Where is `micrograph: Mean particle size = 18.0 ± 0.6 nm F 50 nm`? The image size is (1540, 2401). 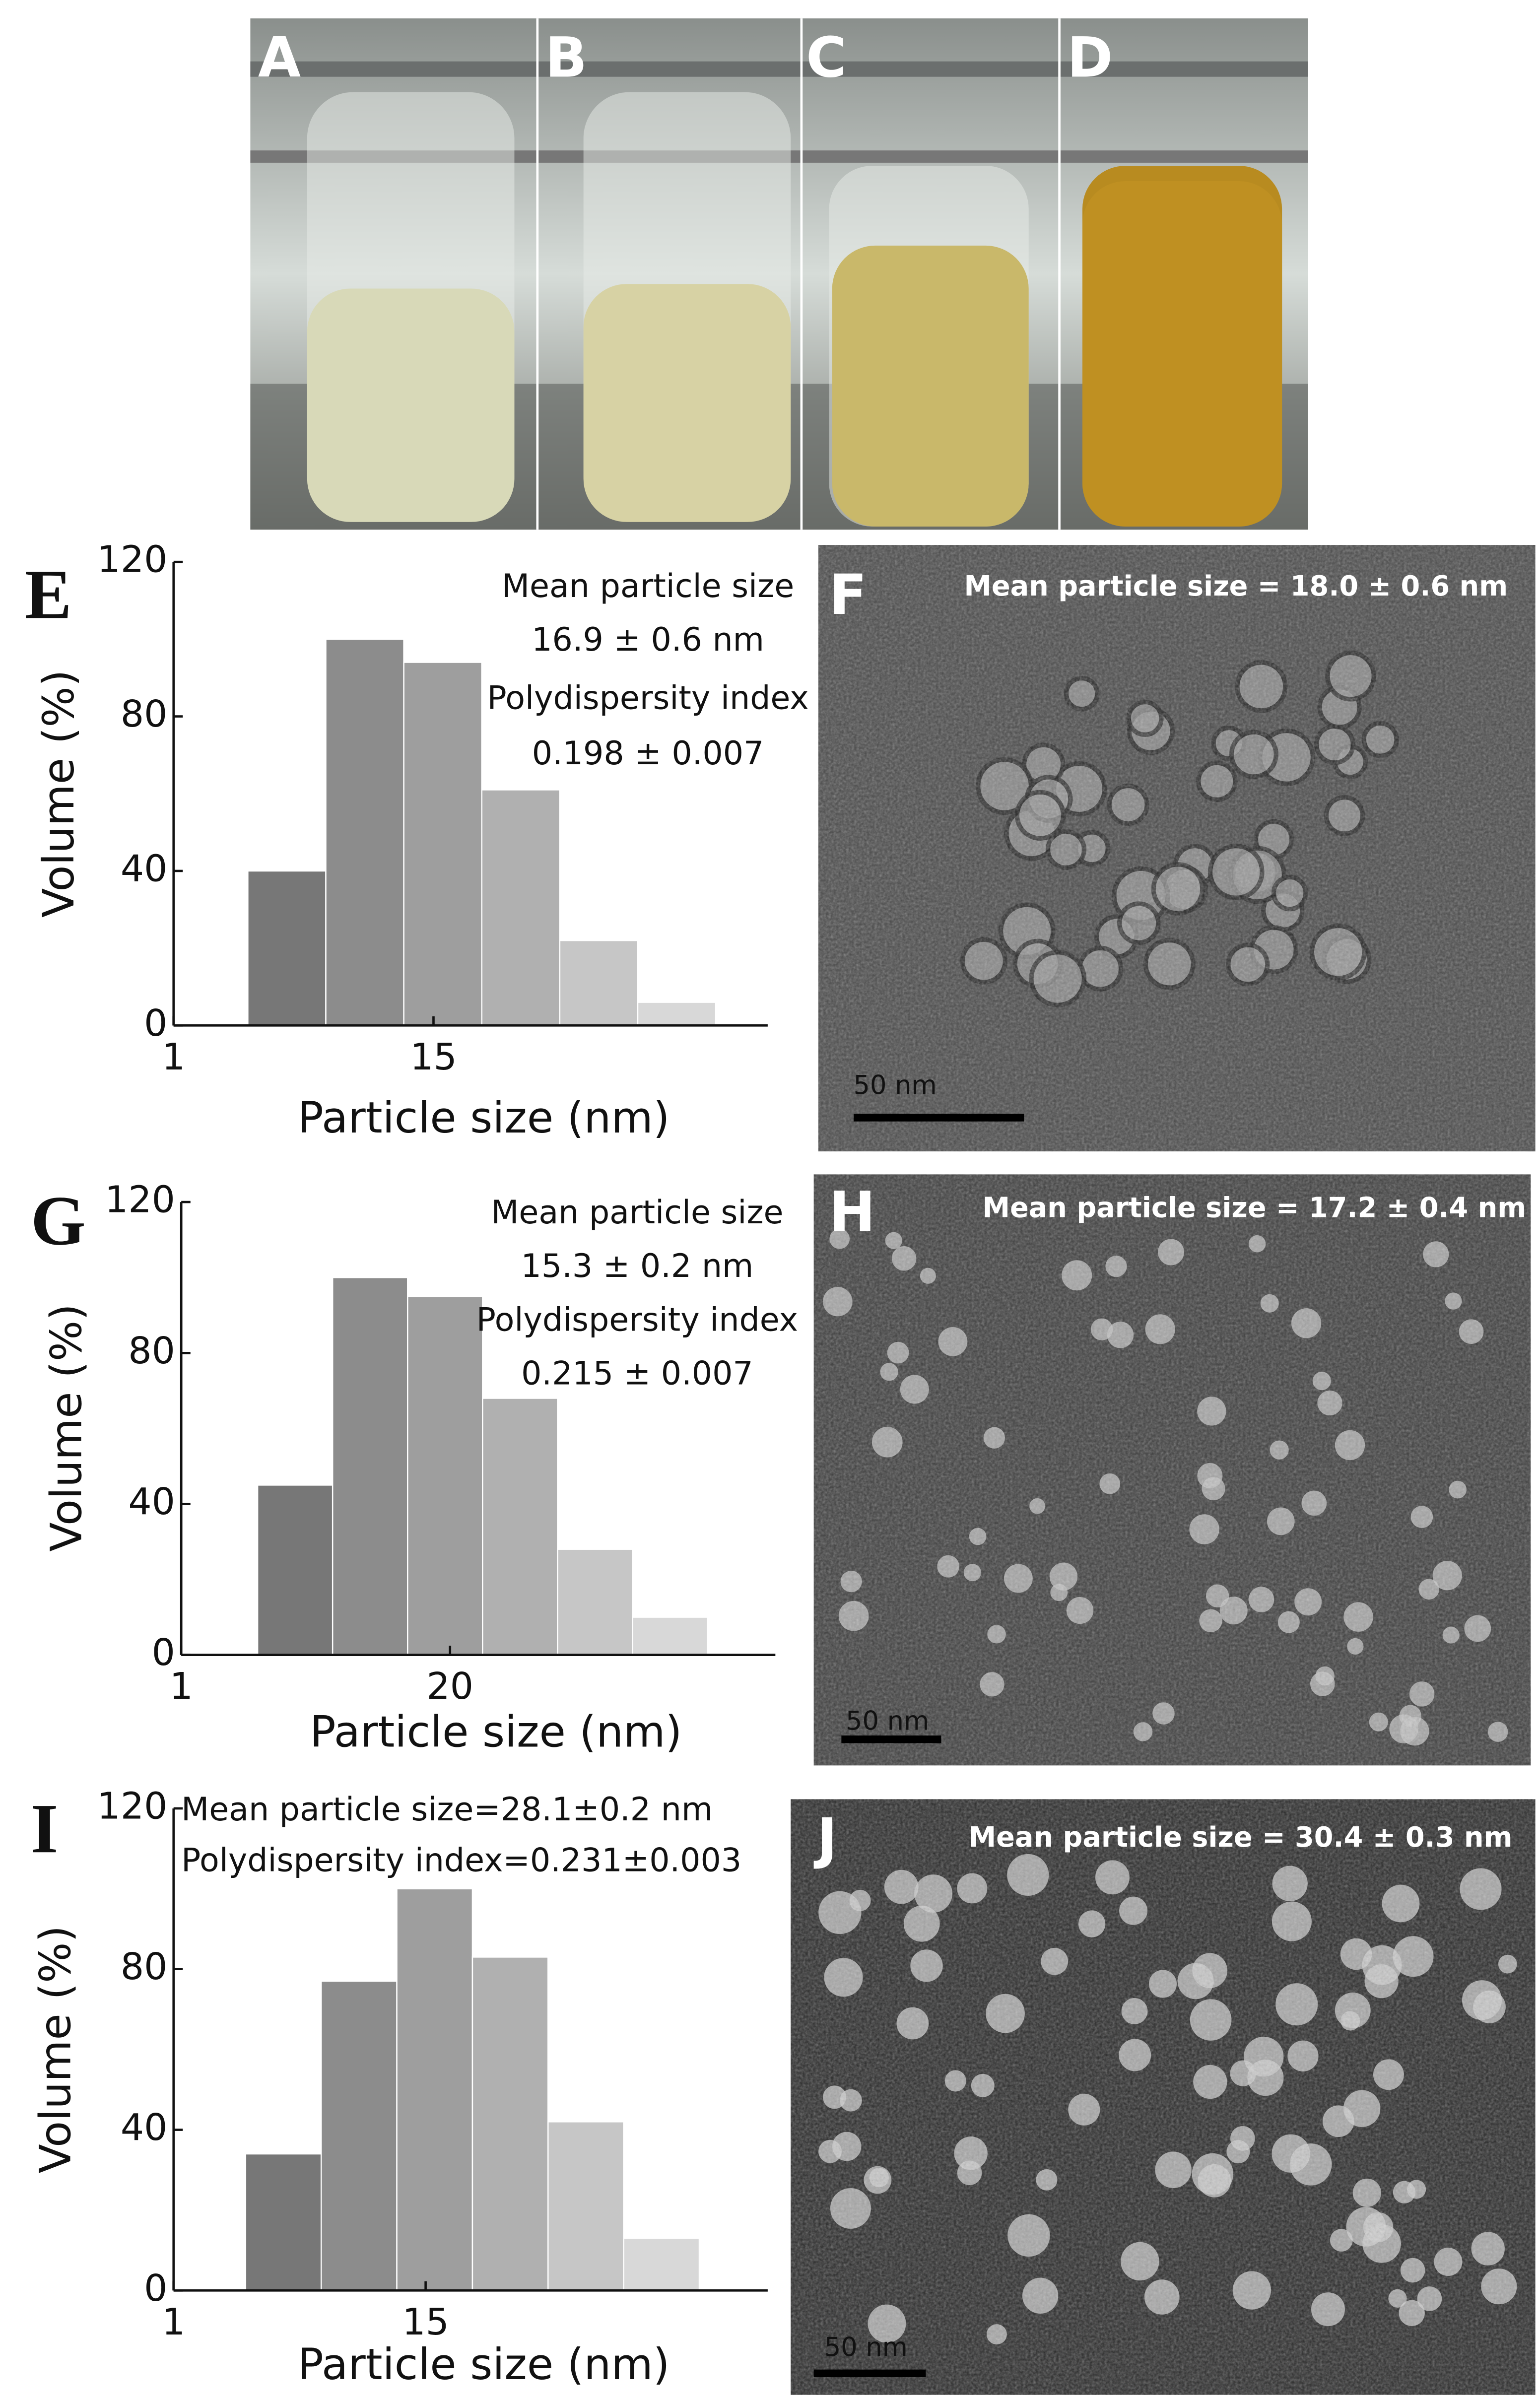 micrograph: Mean particle size = 18.0 ± 0.6 nm F 50 nm is located at coordinates (1177, 849).